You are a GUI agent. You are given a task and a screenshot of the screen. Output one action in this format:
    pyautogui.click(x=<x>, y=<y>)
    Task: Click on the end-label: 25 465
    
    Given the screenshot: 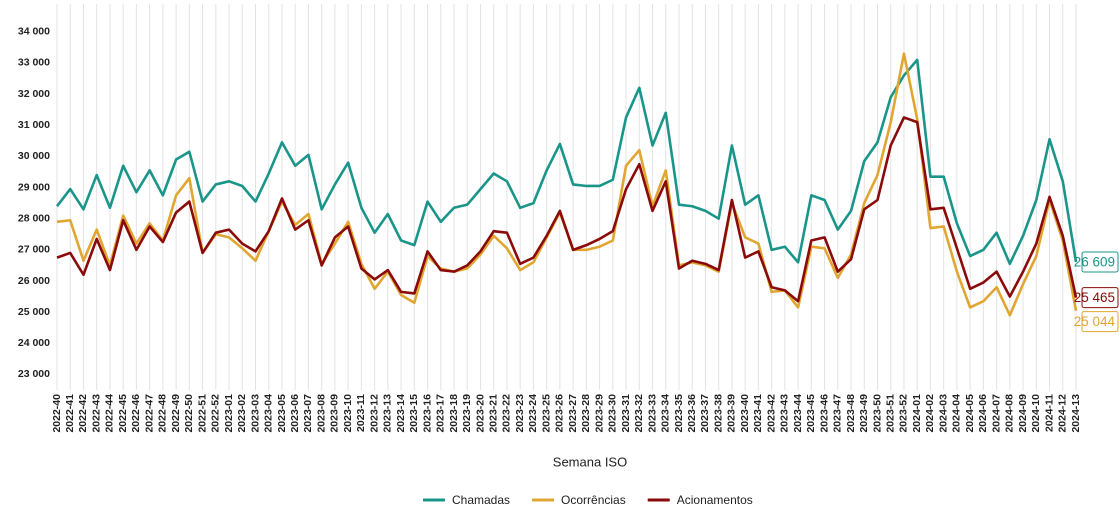 What is the action you would take?
    pyautogui.click(x=1096, y=298)
    